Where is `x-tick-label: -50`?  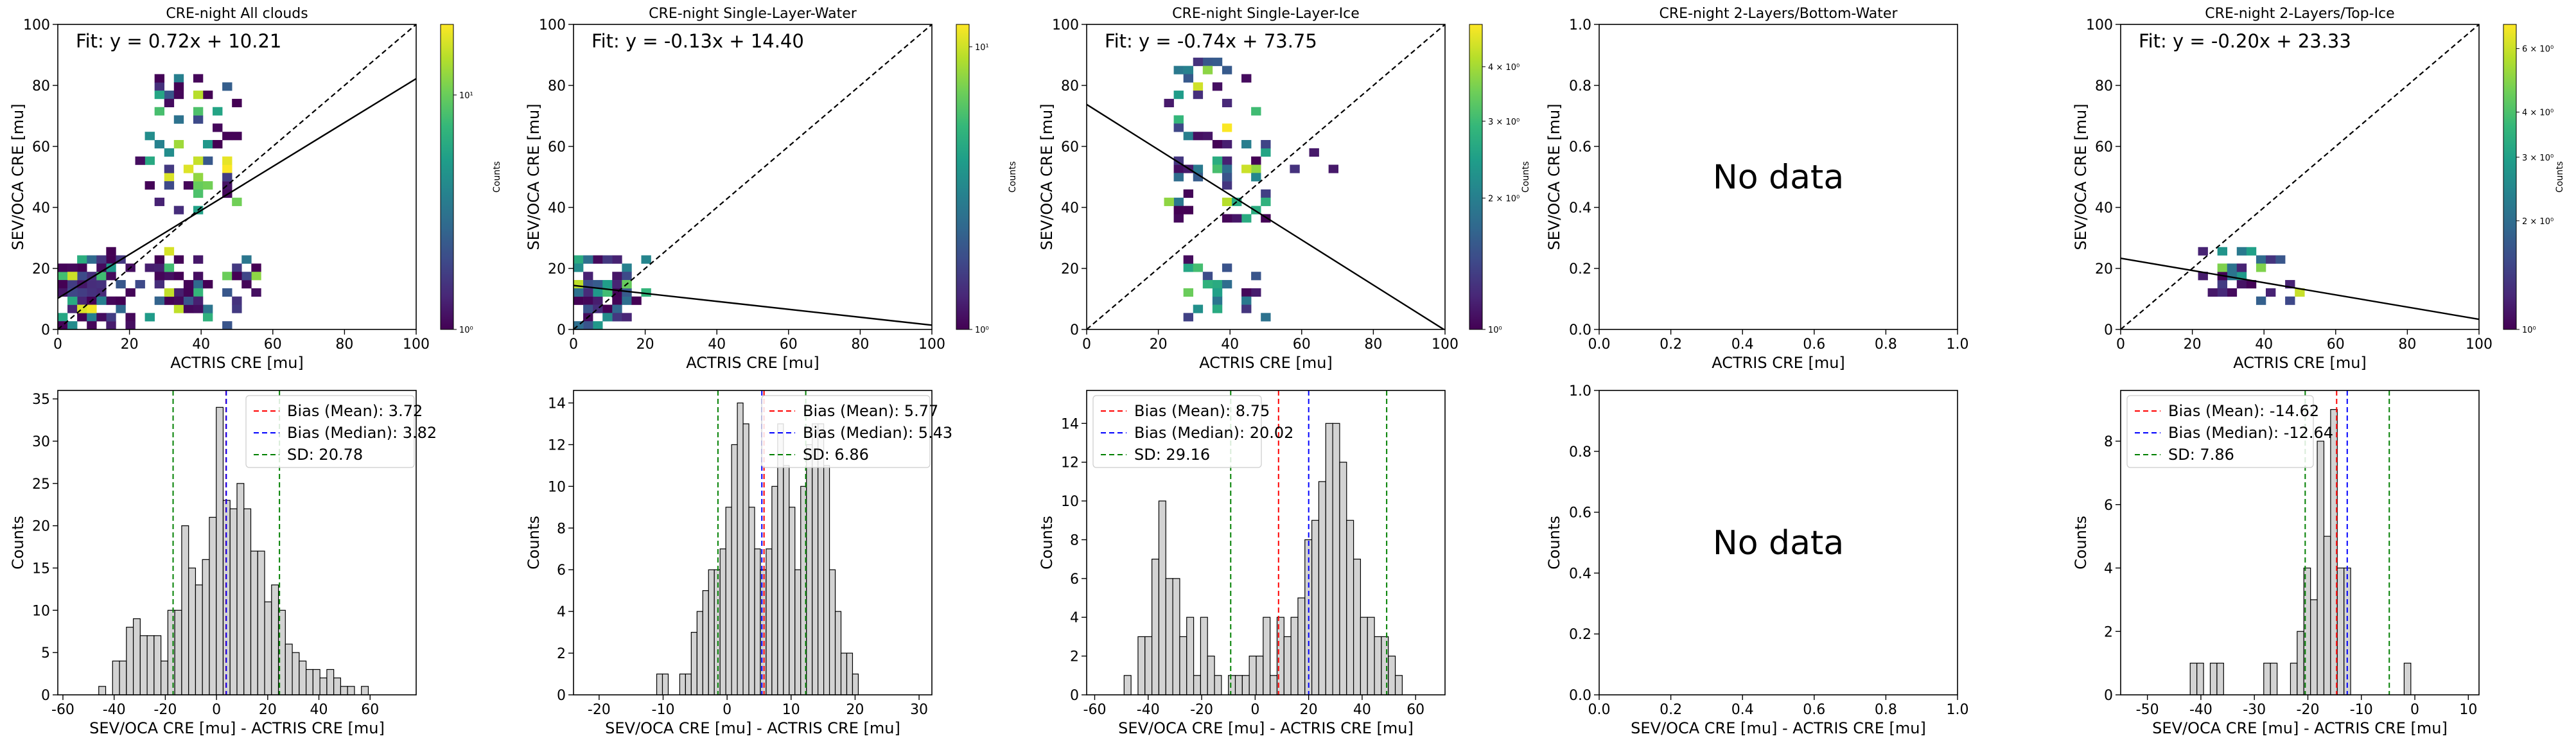
x-tick-label: -50 is located at coordinates (2147, 710).